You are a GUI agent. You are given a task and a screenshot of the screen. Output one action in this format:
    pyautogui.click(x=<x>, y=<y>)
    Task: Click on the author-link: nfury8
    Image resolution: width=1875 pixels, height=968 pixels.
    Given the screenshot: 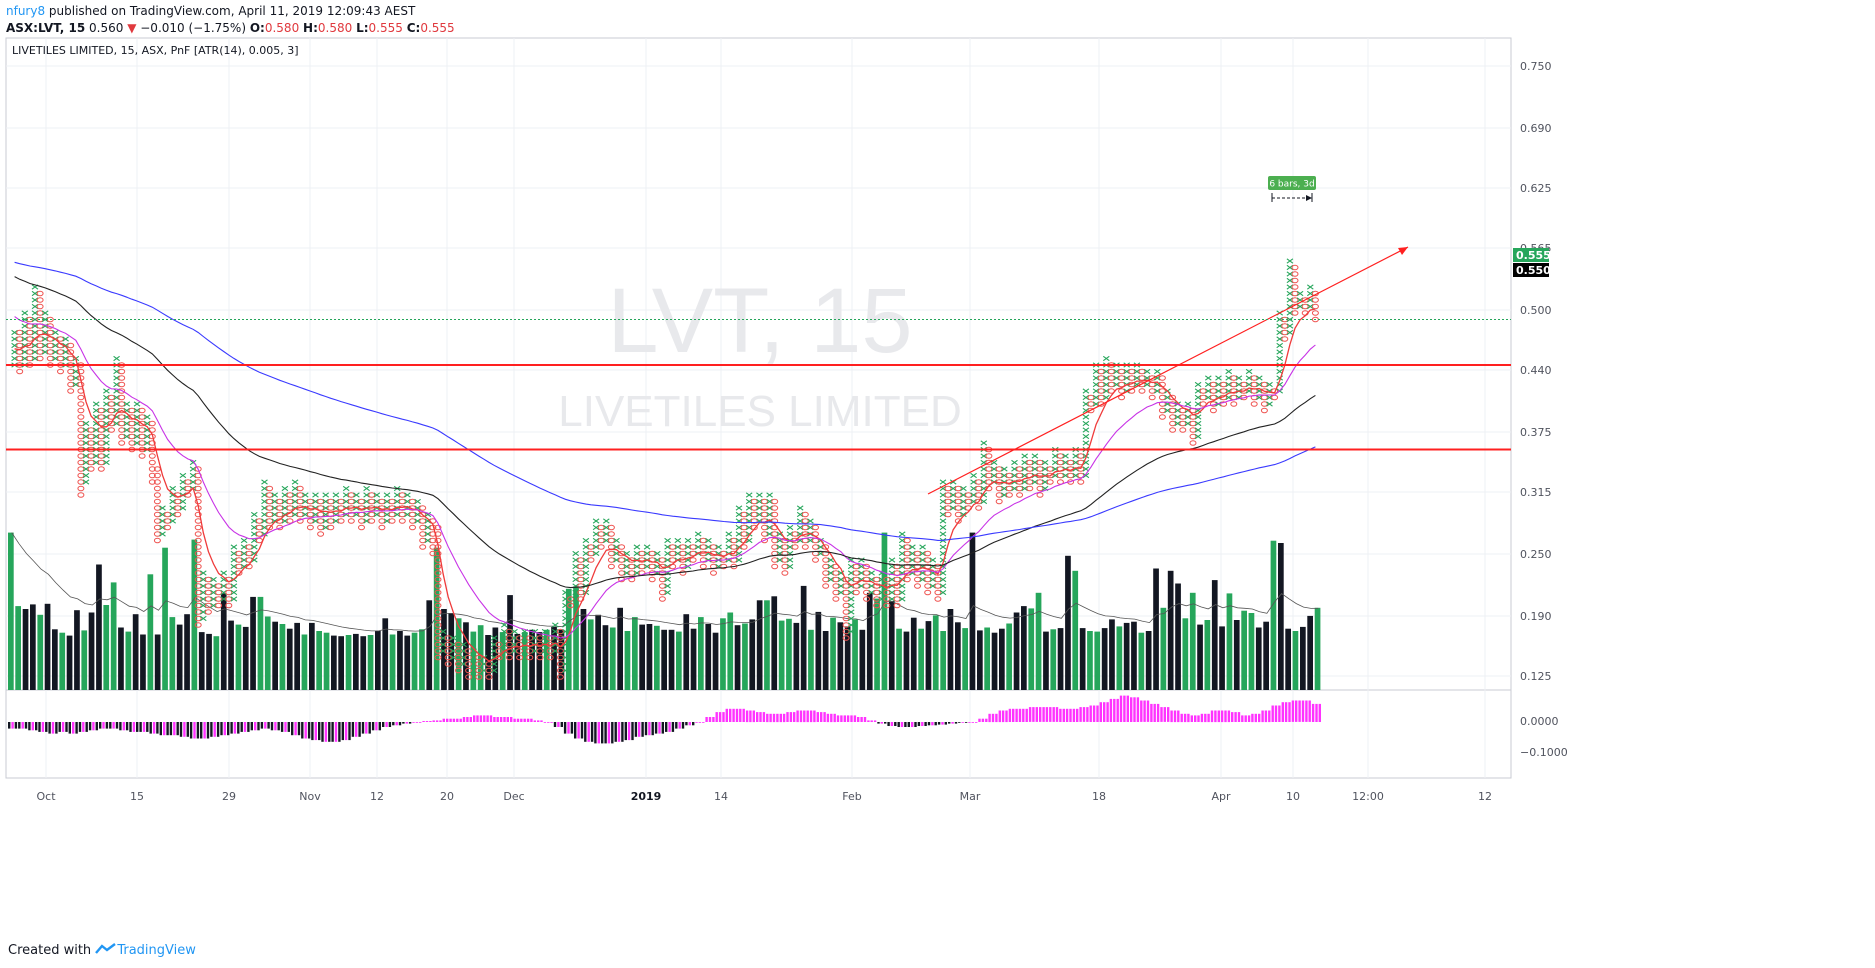 What is the action you would take?
    pyautogui.click(x=26, y=11)
    